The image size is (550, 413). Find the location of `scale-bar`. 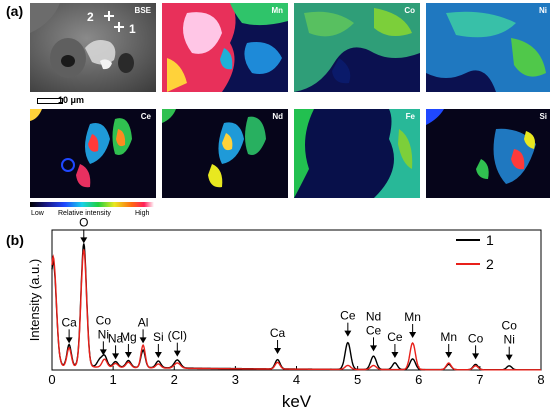

scale-bar is located at coordinates (50, 101).